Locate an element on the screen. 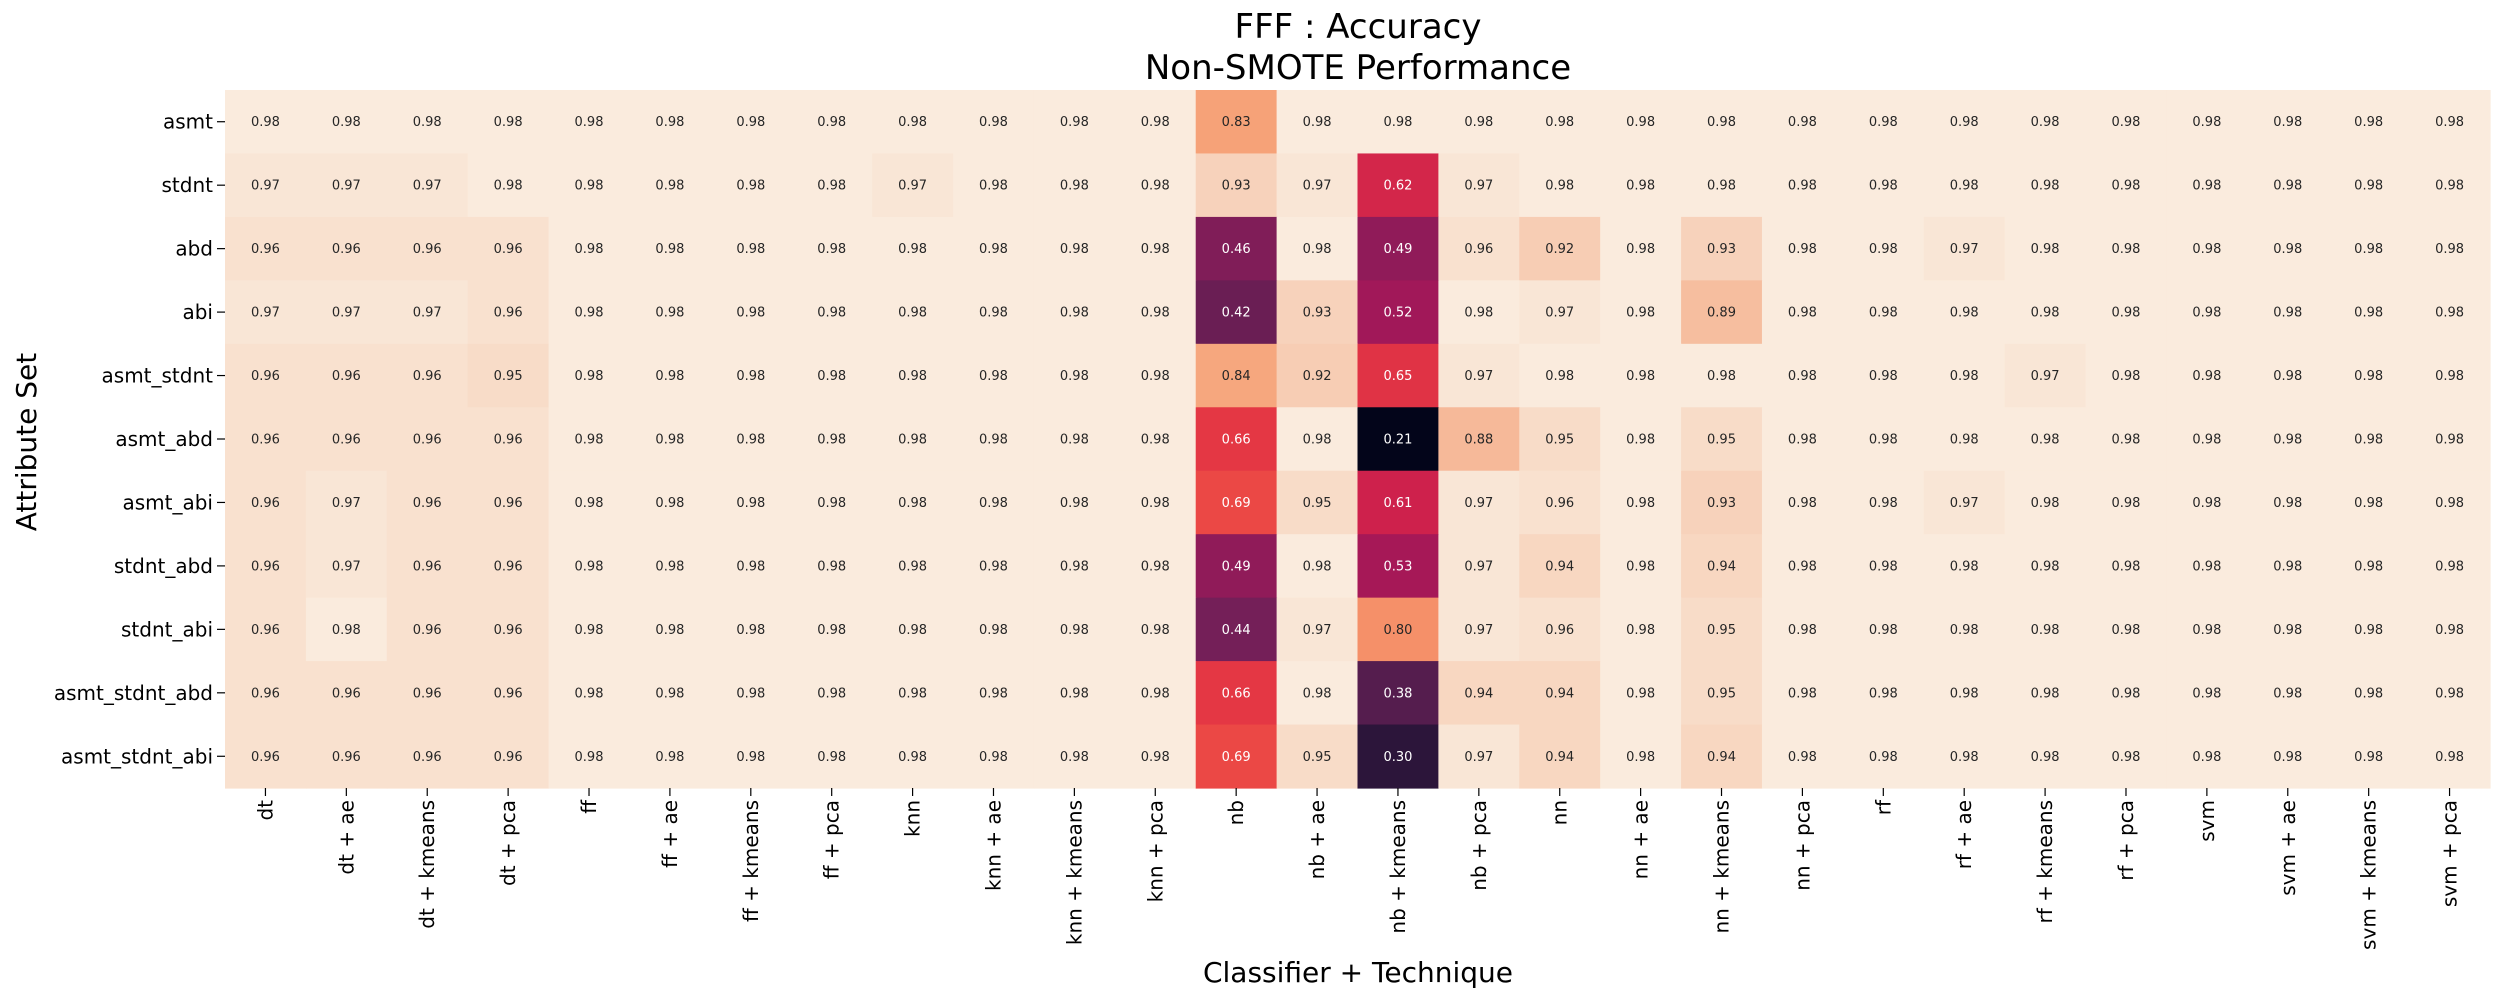 Image resolution: width=2500 pixels, height=1000 pixels. cell-value-label: 0.46 is located at coordinates (1236, 249).